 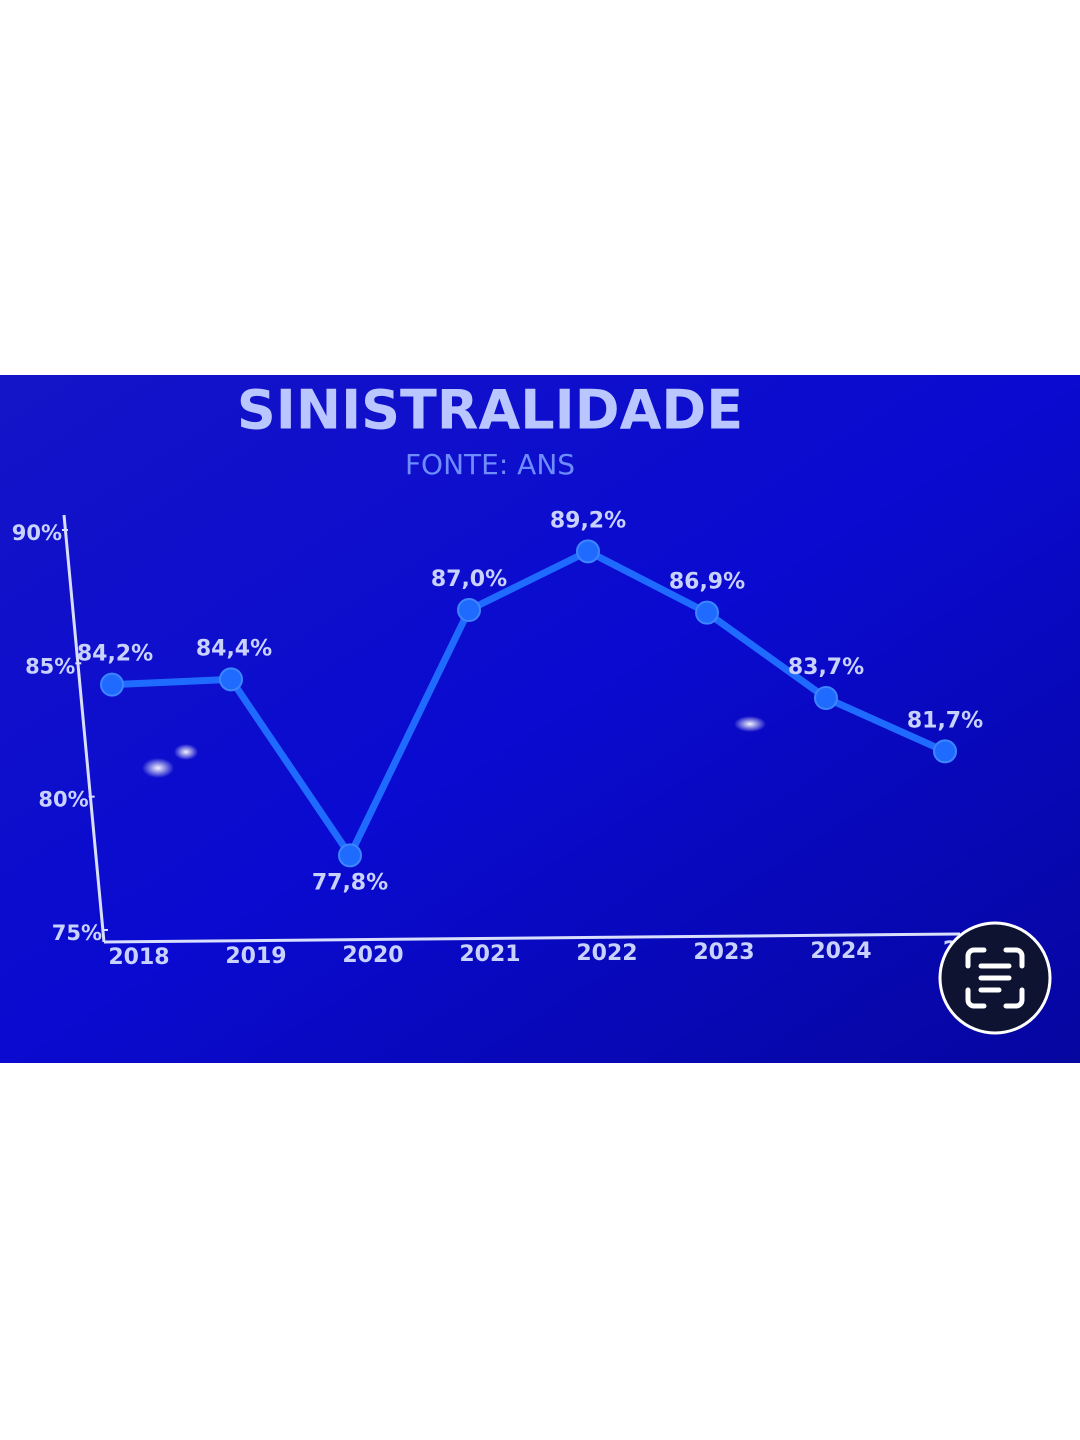 I want to click on y-tick-label: 90%, so click(x=37, y=533).